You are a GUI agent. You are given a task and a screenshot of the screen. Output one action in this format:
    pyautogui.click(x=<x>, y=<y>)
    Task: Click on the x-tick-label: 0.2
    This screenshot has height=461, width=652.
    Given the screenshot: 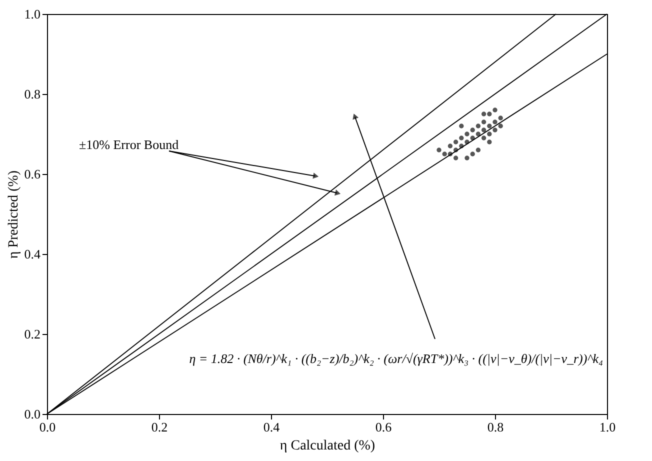 What is the action you would take?
    pyautogui.click(x=159, y=427)
    